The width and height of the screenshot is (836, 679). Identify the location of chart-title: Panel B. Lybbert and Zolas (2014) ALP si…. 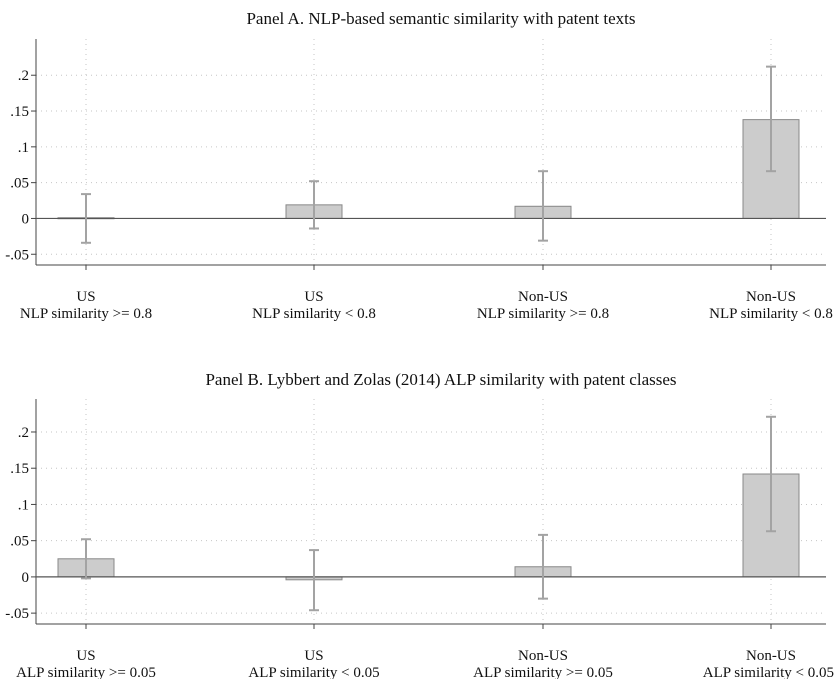
(440, 379).